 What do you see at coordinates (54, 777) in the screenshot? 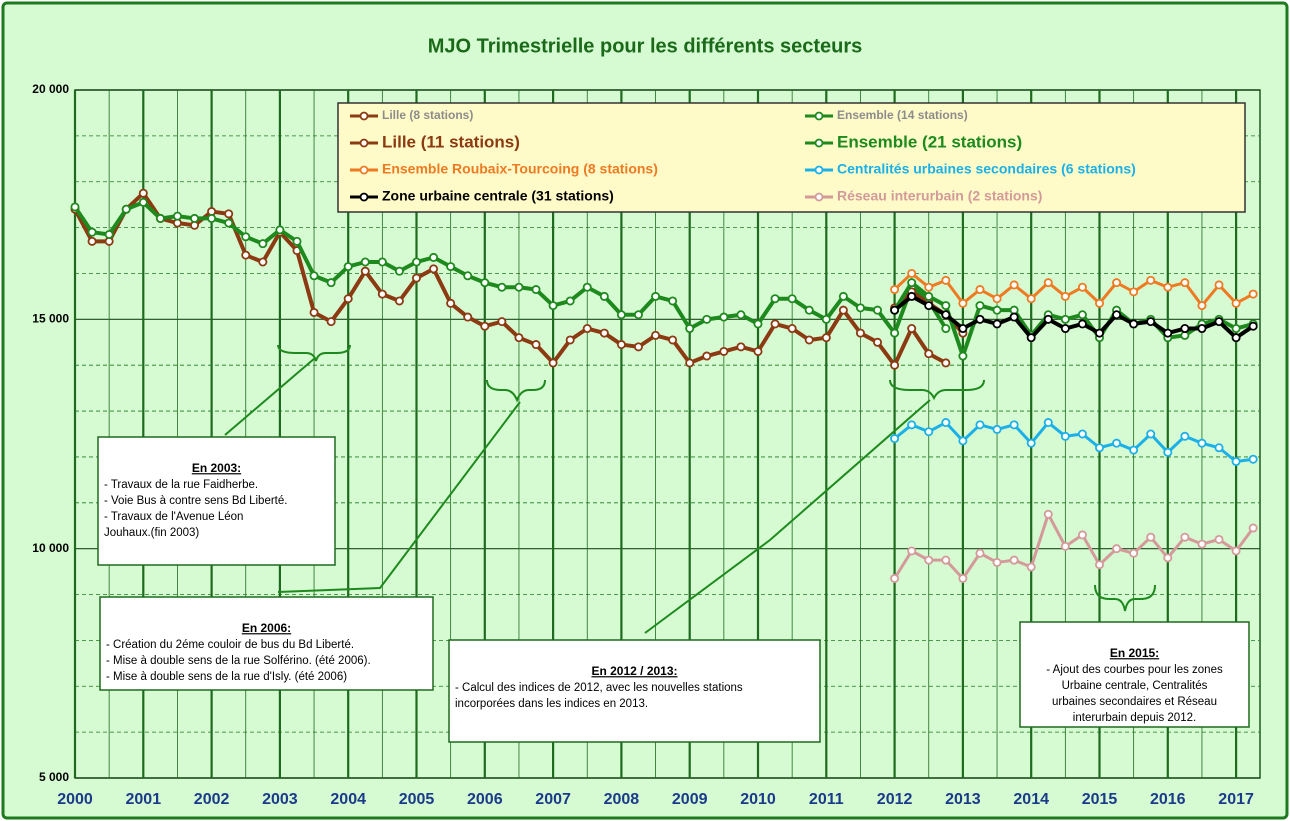
I see `y-tick-label: 5 000` at bounding box center [54, 777].